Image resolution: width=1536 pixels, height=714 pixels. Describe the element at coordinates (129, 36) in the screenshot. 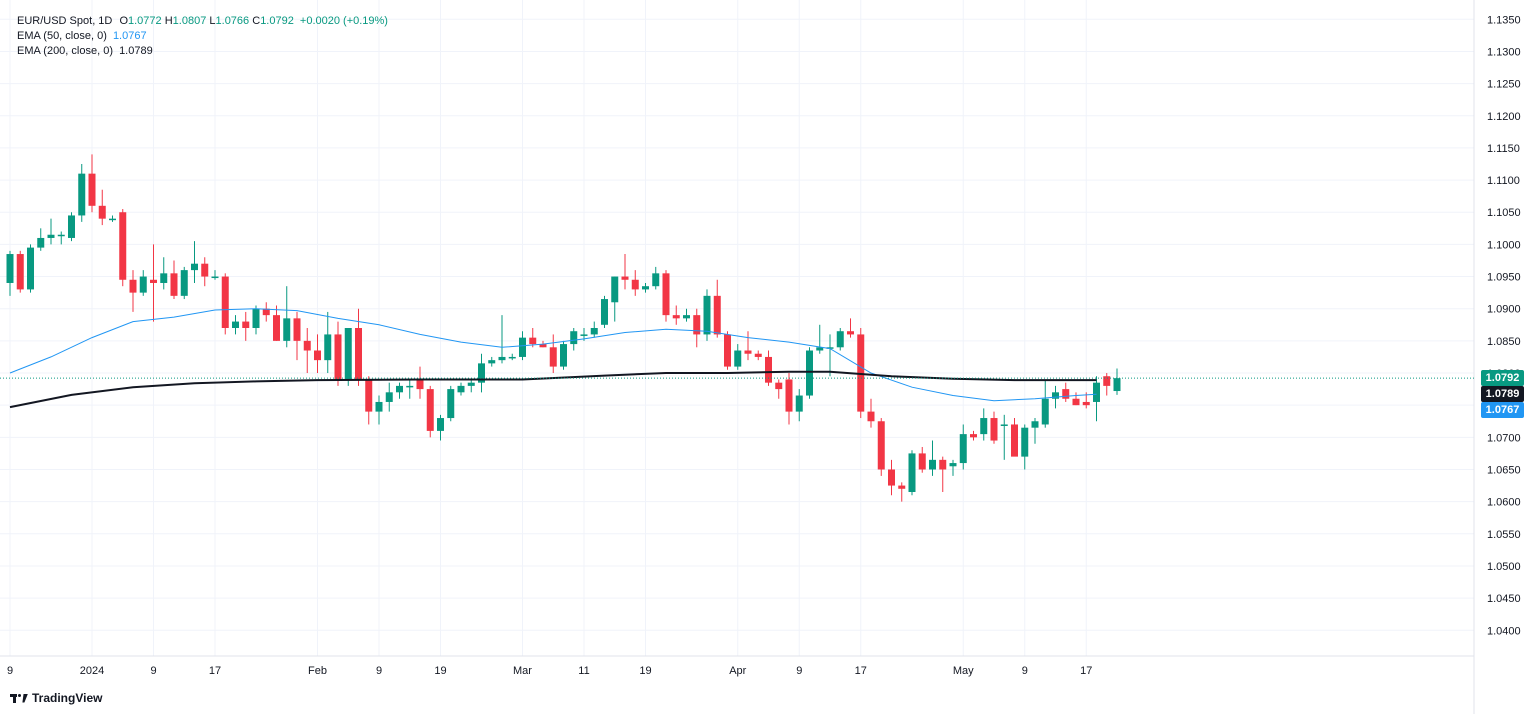

I see `legend-ema50-value: 1.0767` at that location.